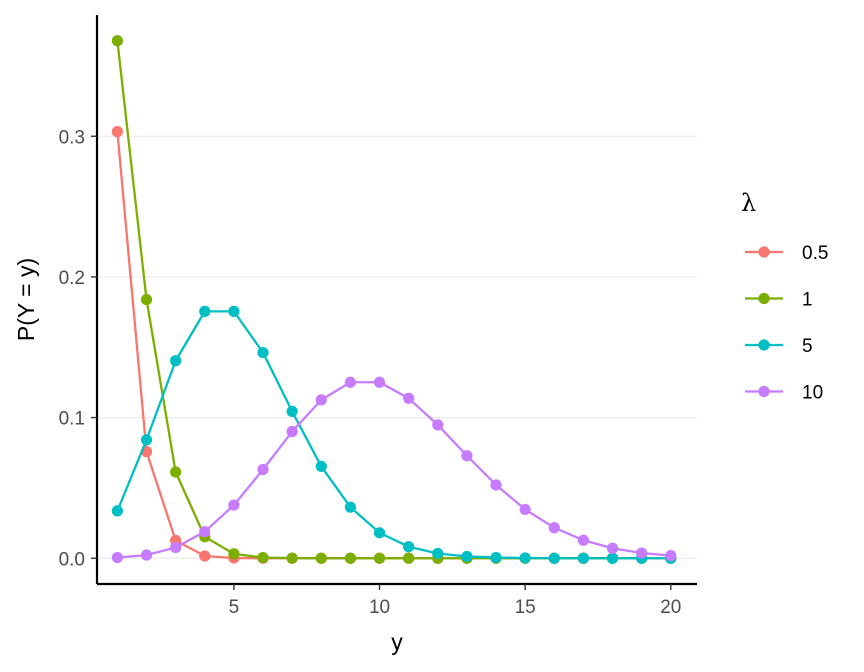 This screenshot has width=864, height=672. What do you see at coordinates (26, 299) in the screenshot?
I see `y-axis-title: P(Y = y)` at bounding box center [26, 299].